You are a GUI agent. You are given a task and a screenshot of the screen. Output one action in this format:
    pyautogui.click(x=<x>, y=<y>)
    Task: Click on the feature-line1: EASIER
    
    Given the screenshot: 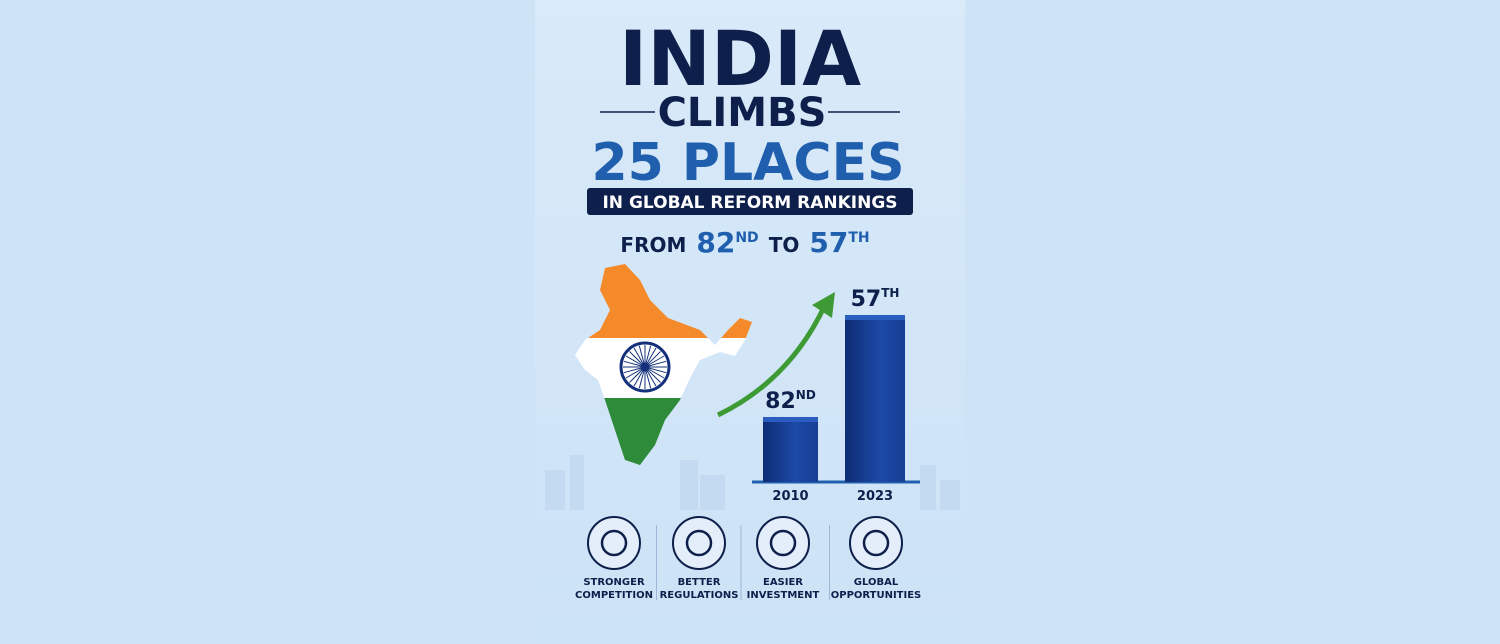 What is the action you would take?
    pyautogui.click(x=783, y=582)
    